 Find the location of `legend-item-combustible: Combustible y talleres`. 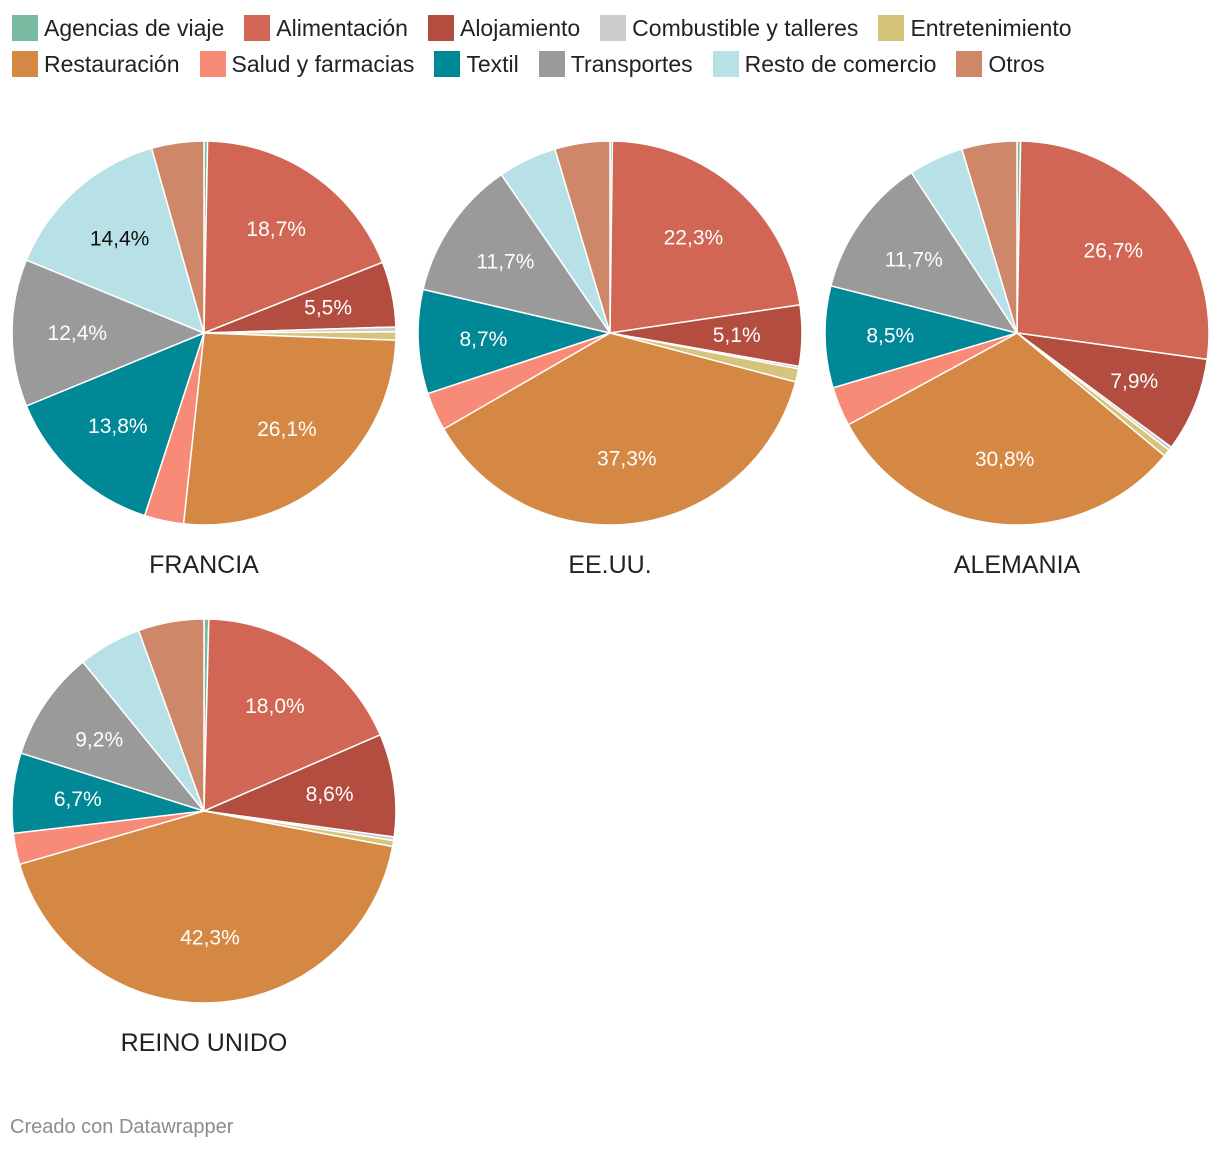

legend-item-combustible: Combustible y talleres is located at coordinates (729, 28).